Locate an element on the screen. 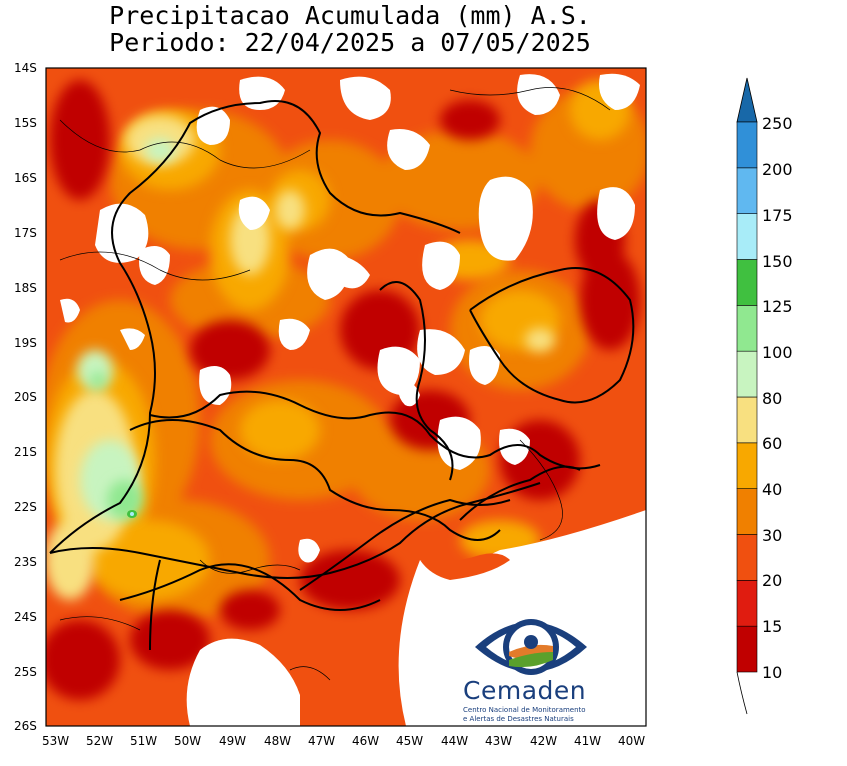  lon-label: 49W is located at coordinates (232, 741).